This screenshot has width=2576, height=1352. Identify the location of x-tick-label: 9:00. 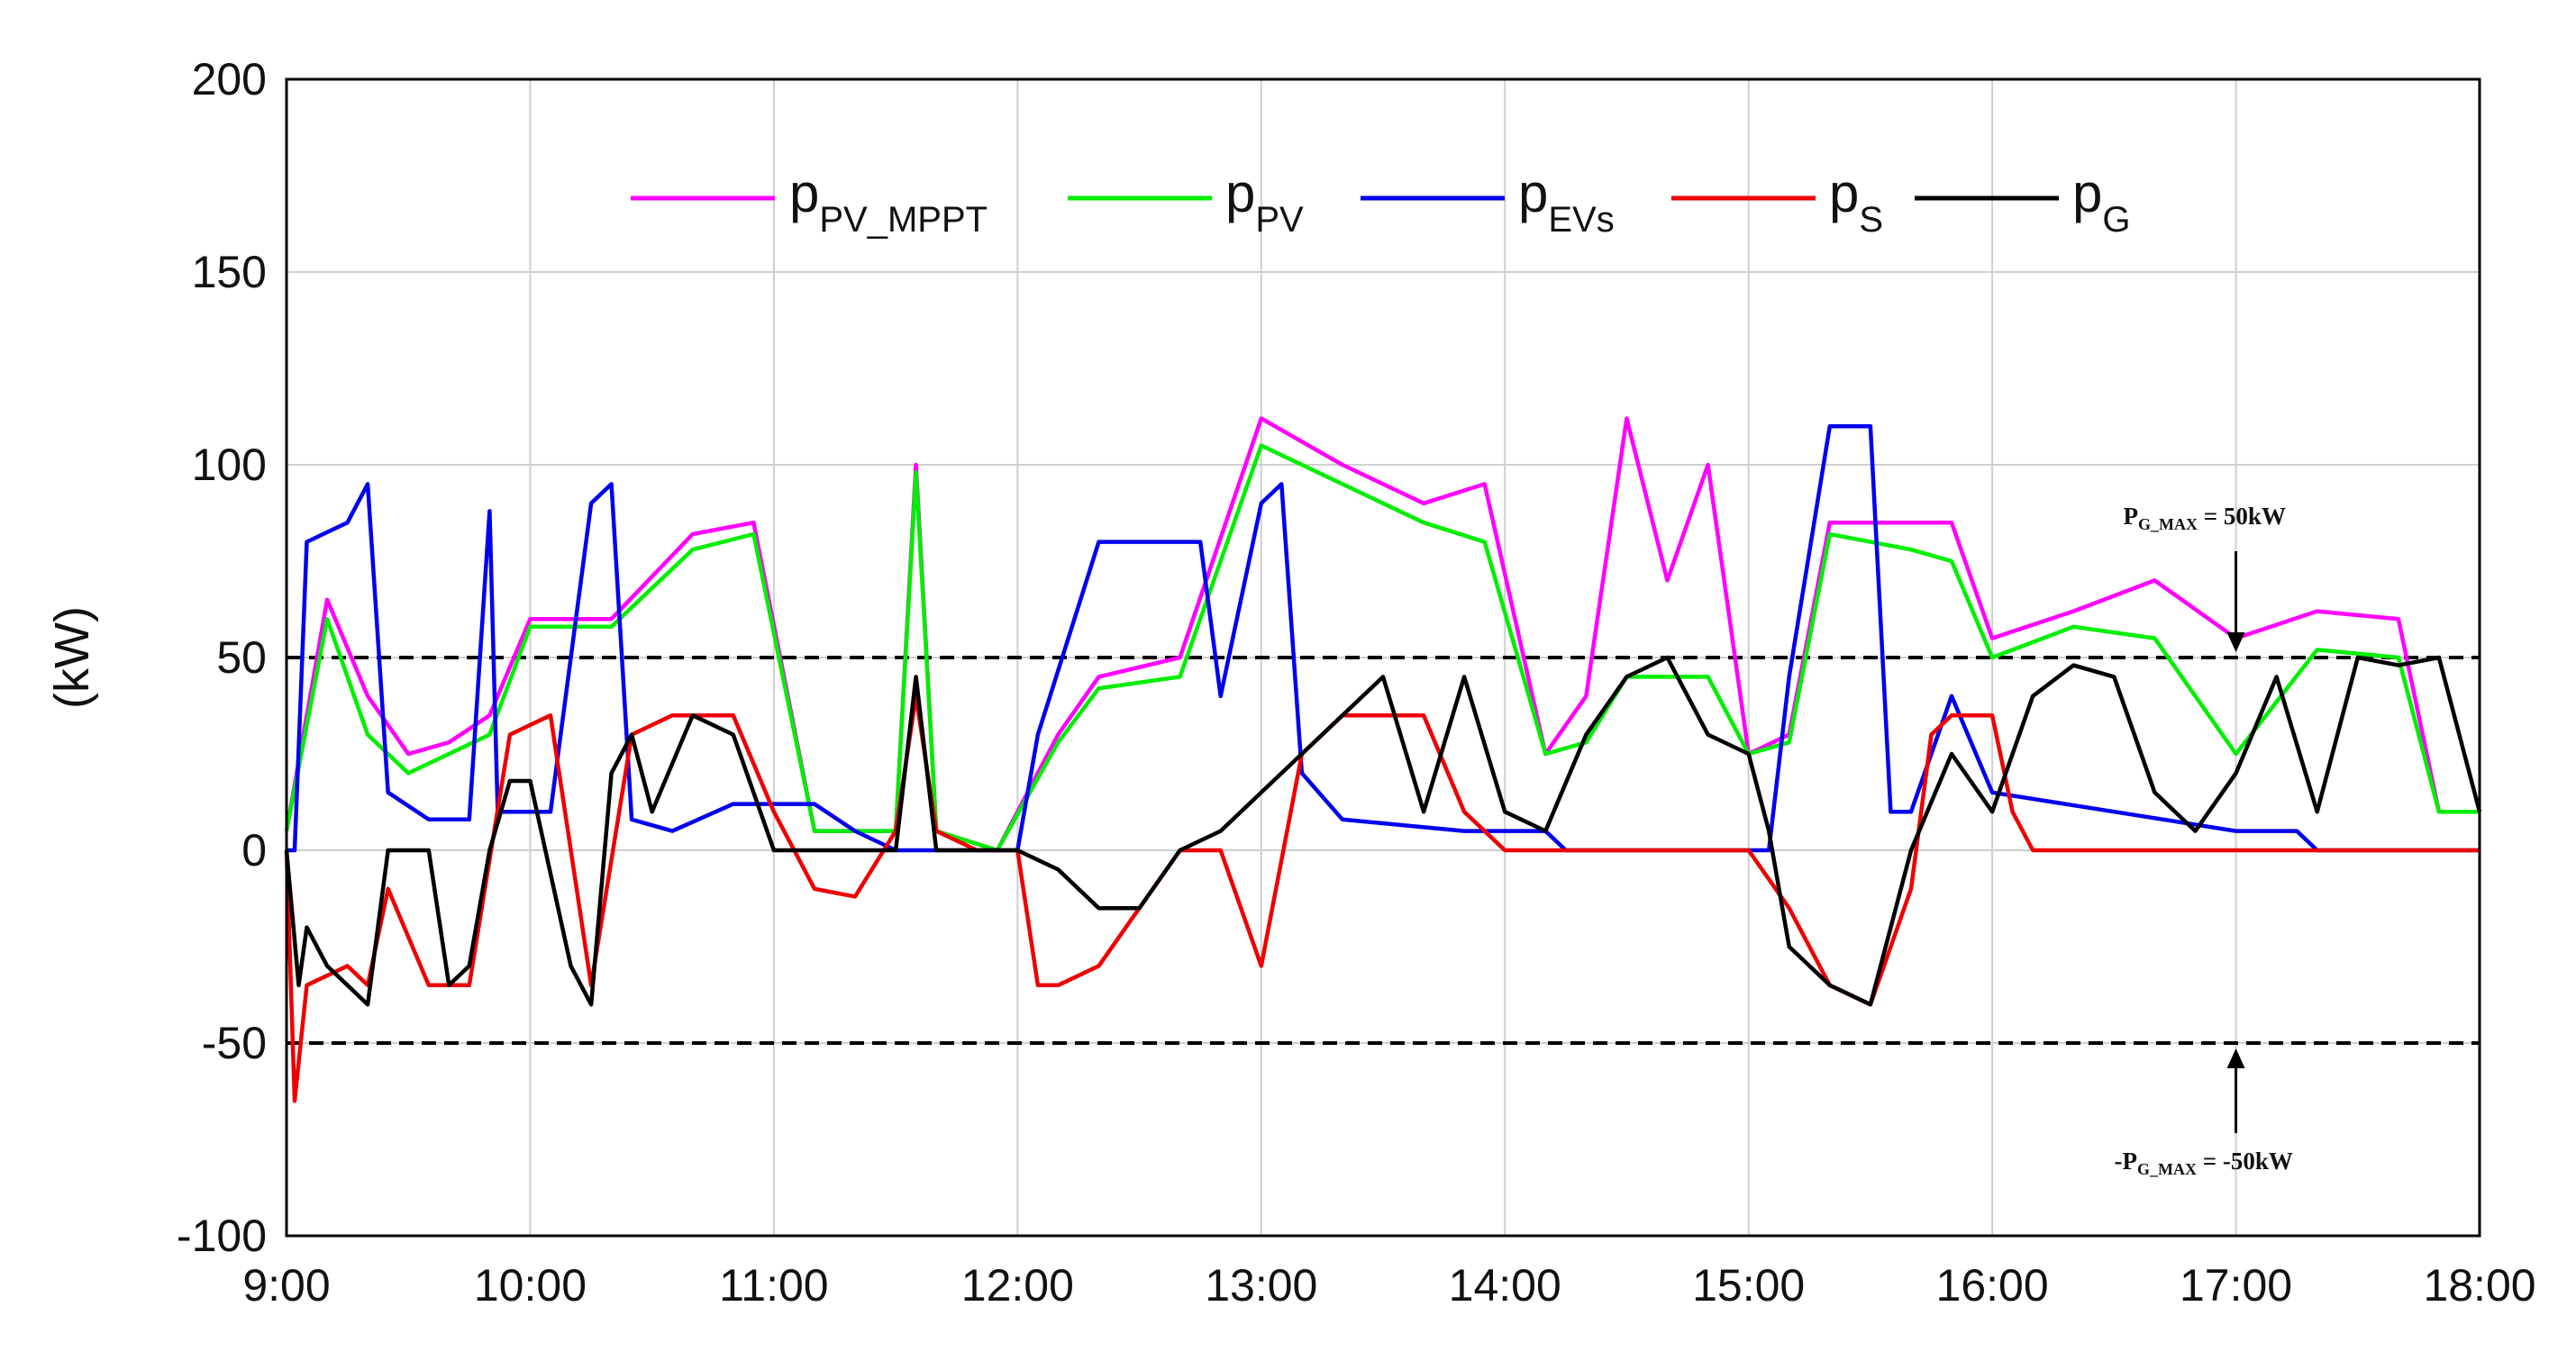
(286, 1285).